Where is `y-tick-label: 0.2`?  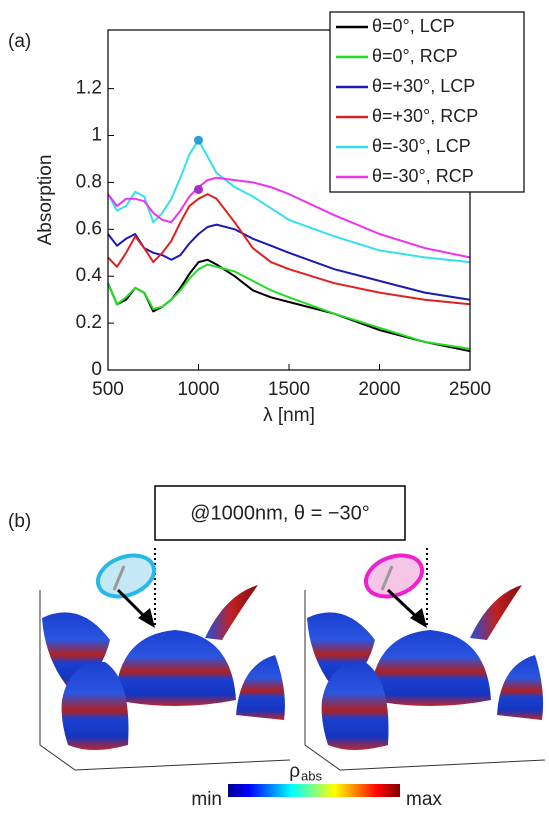
y-tick-label: 0.2 is located at coordinates (89, 322).